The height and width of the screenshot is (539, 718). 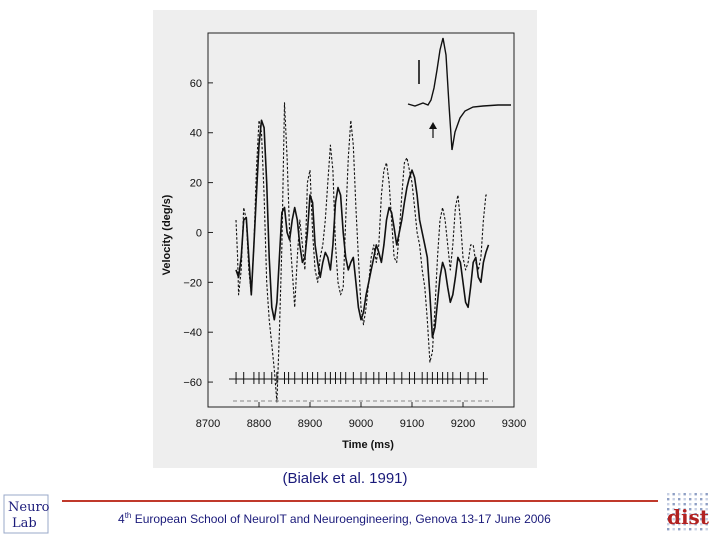 What do you see at coordinates (345, 478) in the screenshot?
I see `citation: (Bialek et al. 1991)` at bounding box center [345, 478].